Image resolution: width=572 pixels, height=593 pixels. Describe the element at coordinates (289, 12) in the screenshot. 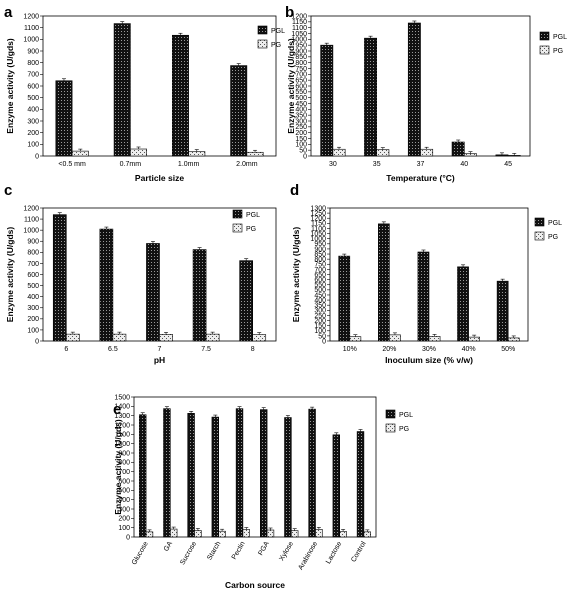

I see `panel-letter: b` at that location.